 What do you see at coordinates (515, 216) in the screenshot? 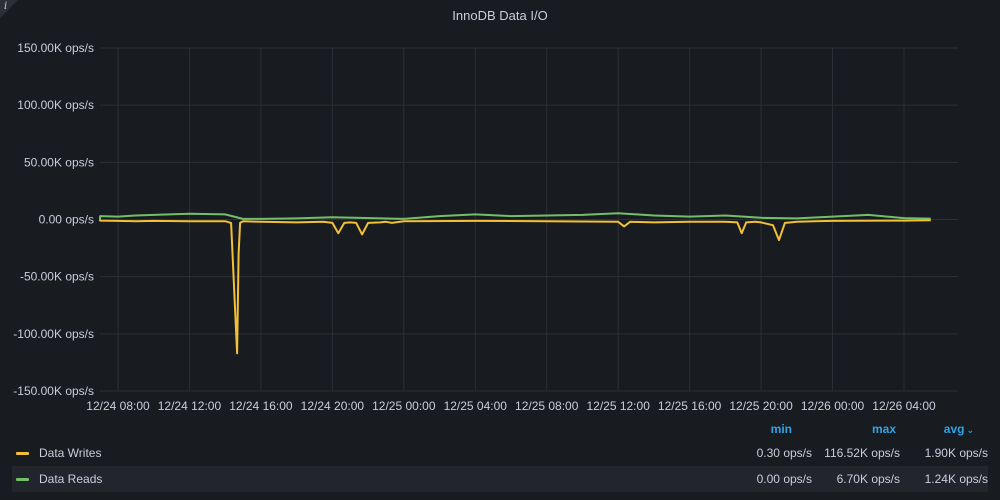
I see `series-line-data-reads` at bounding box center [515, 216].